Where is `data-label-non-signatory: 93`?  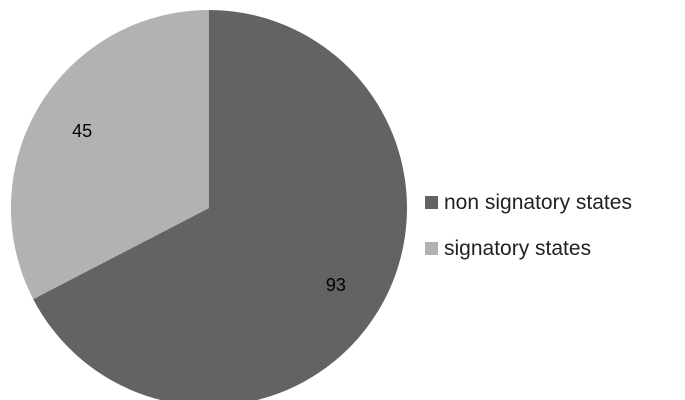
data-label-non-signatory: 93 is located at coordinates (336, 285).